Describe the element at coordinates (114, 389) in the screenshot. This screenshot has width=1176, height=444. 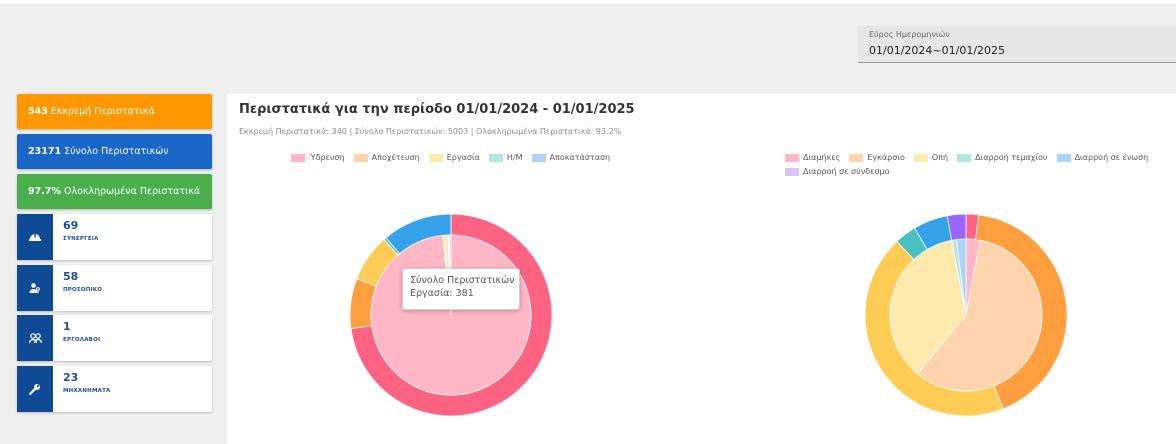
I see `machinery-card: 23 ΜΗΧΑΝΗΜΑΤΑ` at that location.